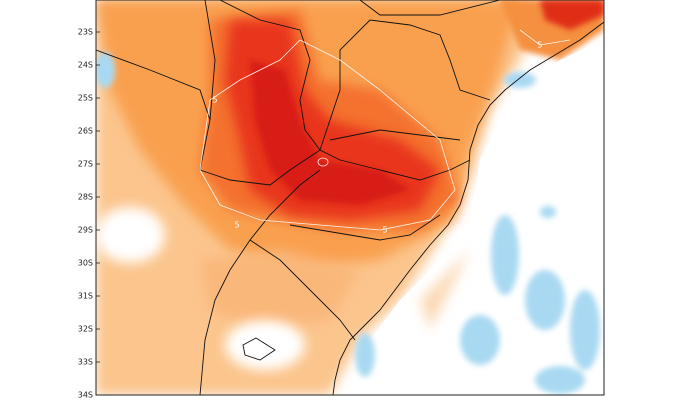 Image resolution: width=700 pixels, height=400 pixels. What do you see at coordinates (85, 329) in the screenshot?
I see `lat-label: 32S` at bounding box center [85, 329].